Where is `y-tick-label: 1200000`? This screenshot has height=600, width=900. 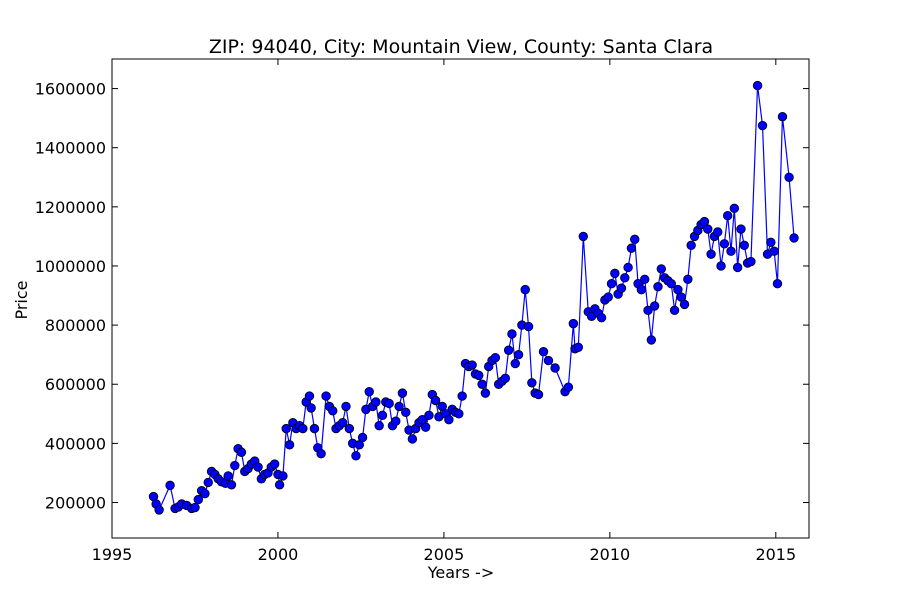
y-tick-label: 1200000 is located at coordinates (70, 207).